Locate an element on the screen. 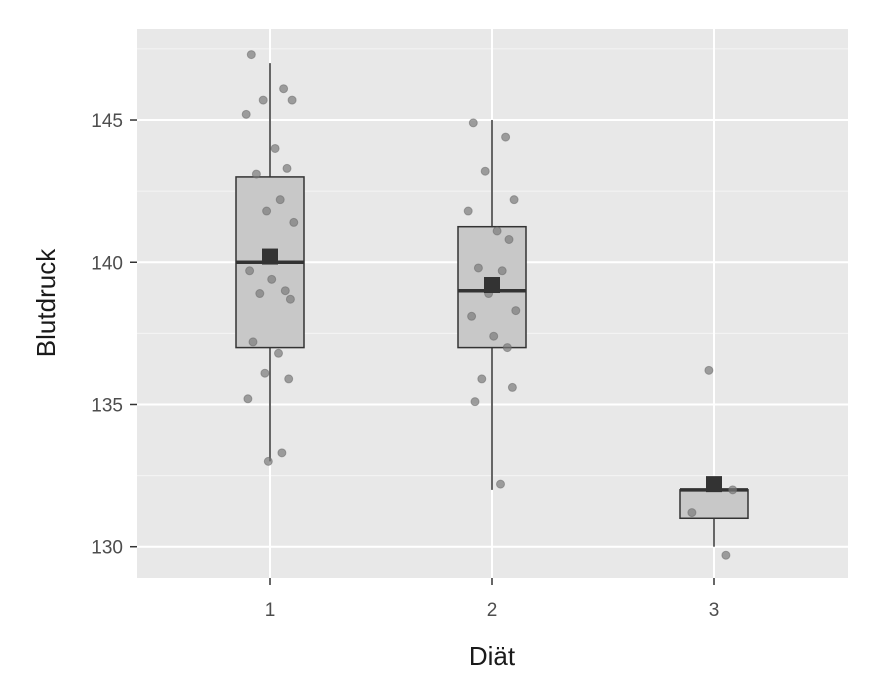 The image size is (876, 698). y-axis: 130 135 140 145 is located at coordinates (114, 335).